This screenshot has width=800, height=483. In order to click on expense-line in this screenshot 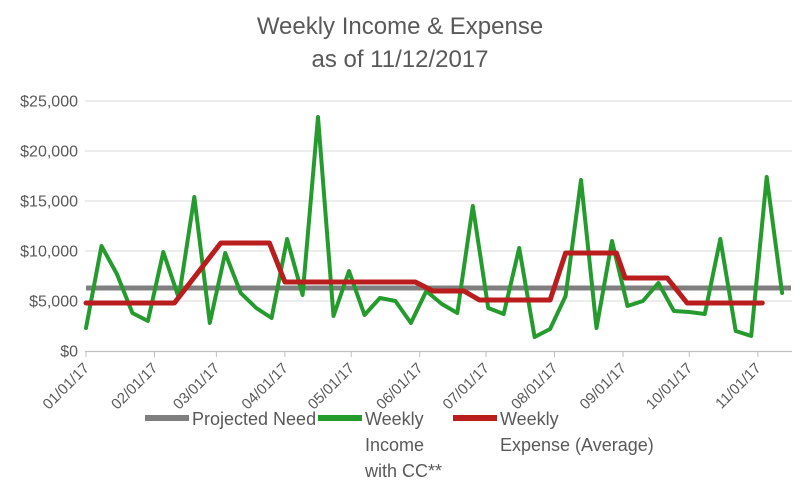, I will do `click(424, 273)`.